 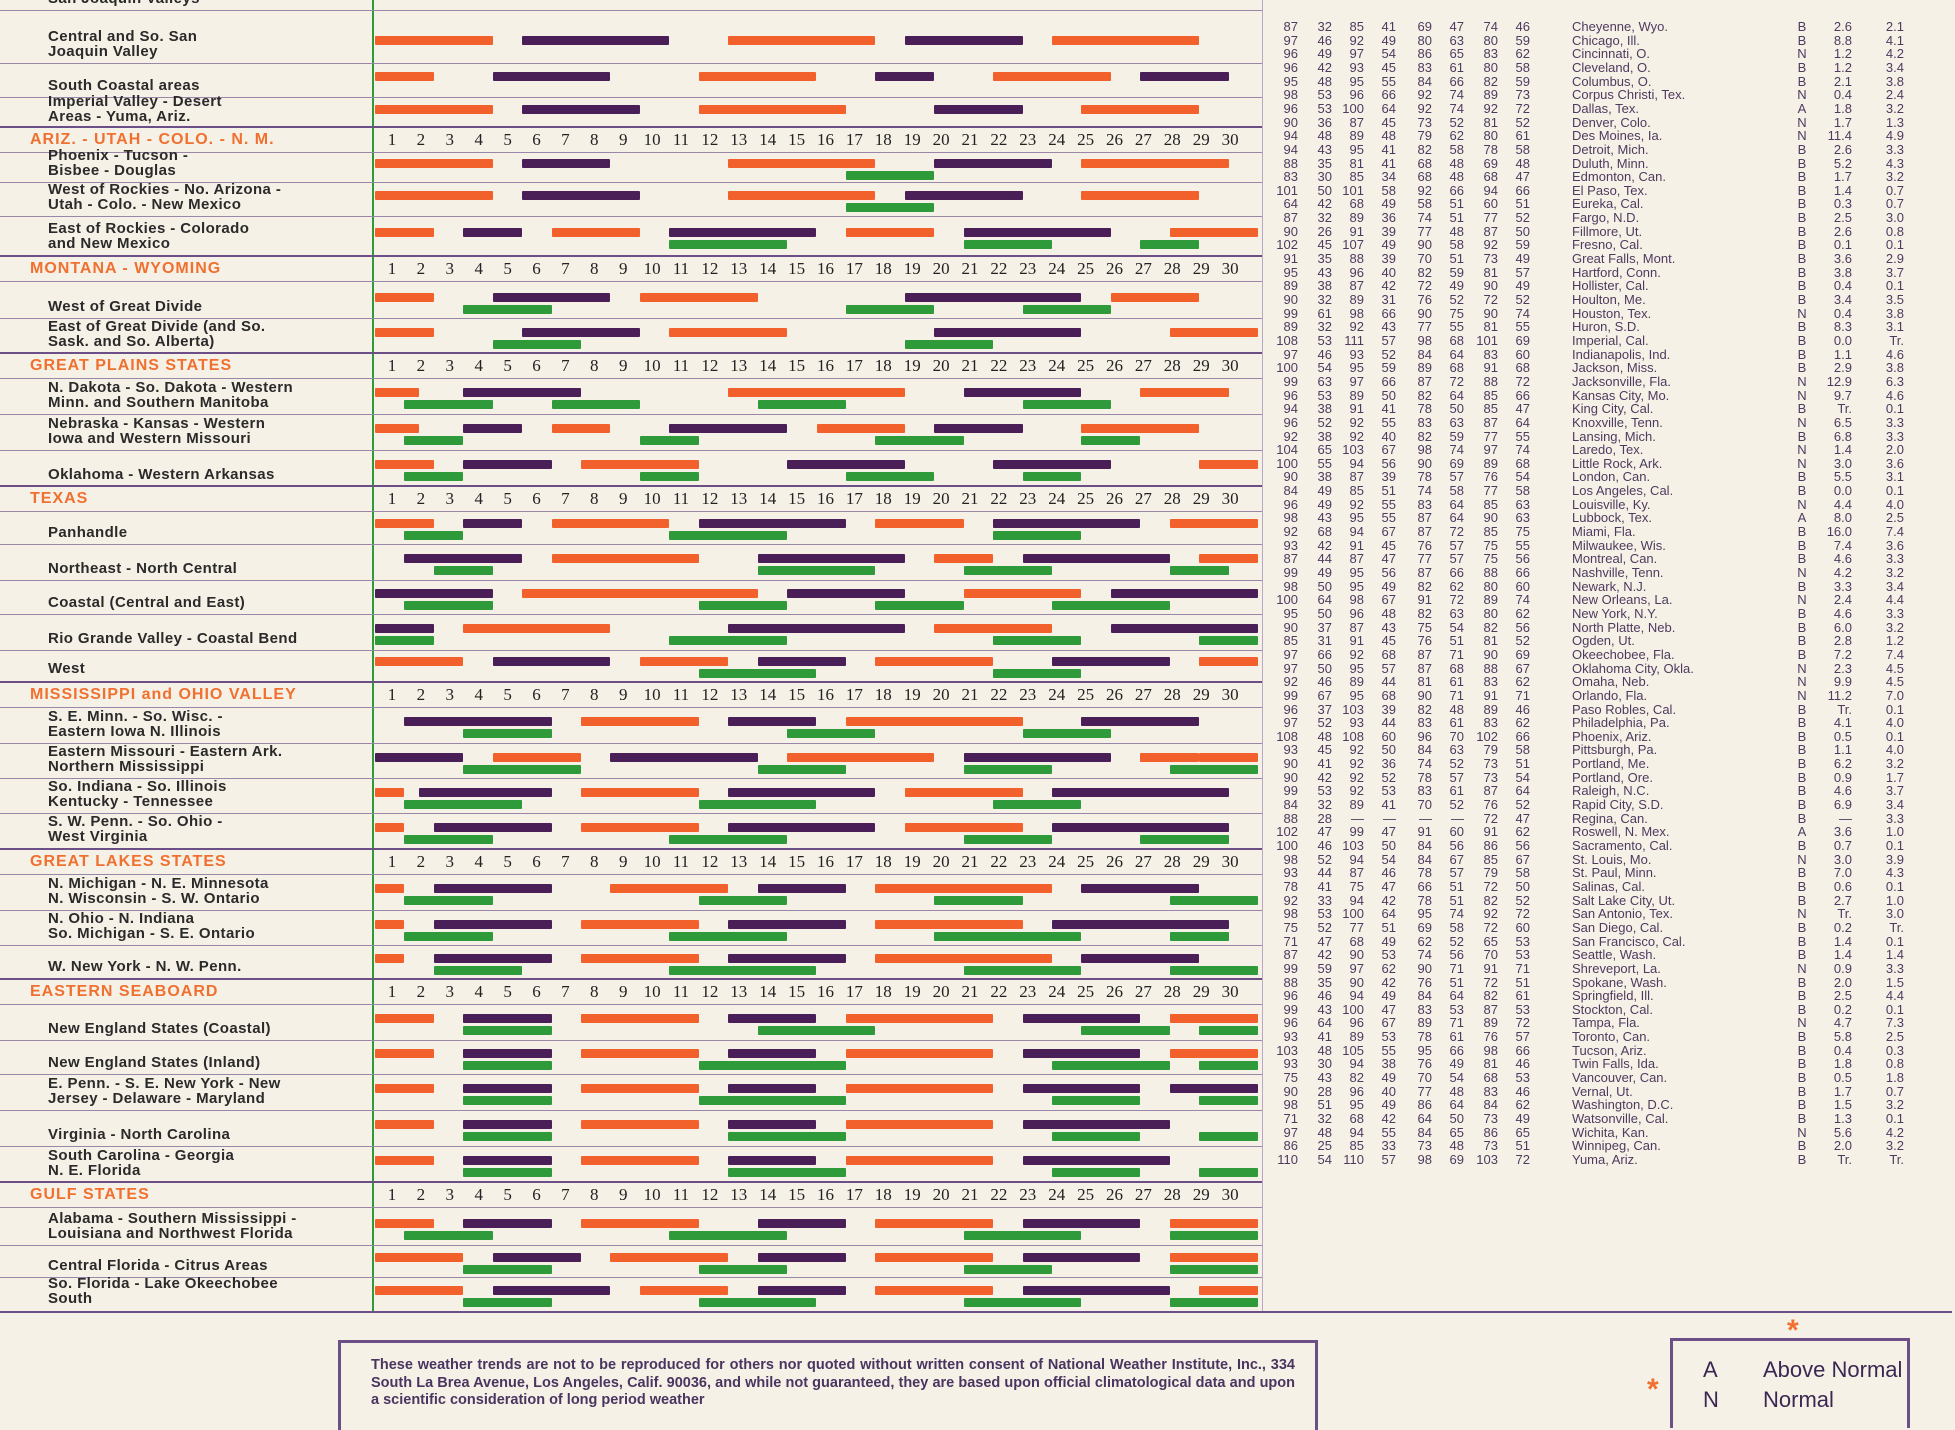 What do you see at coordinates (1057, 694) in the screenshot?
I see `day-tick-label: 24` at bounding box center [1057, 694].